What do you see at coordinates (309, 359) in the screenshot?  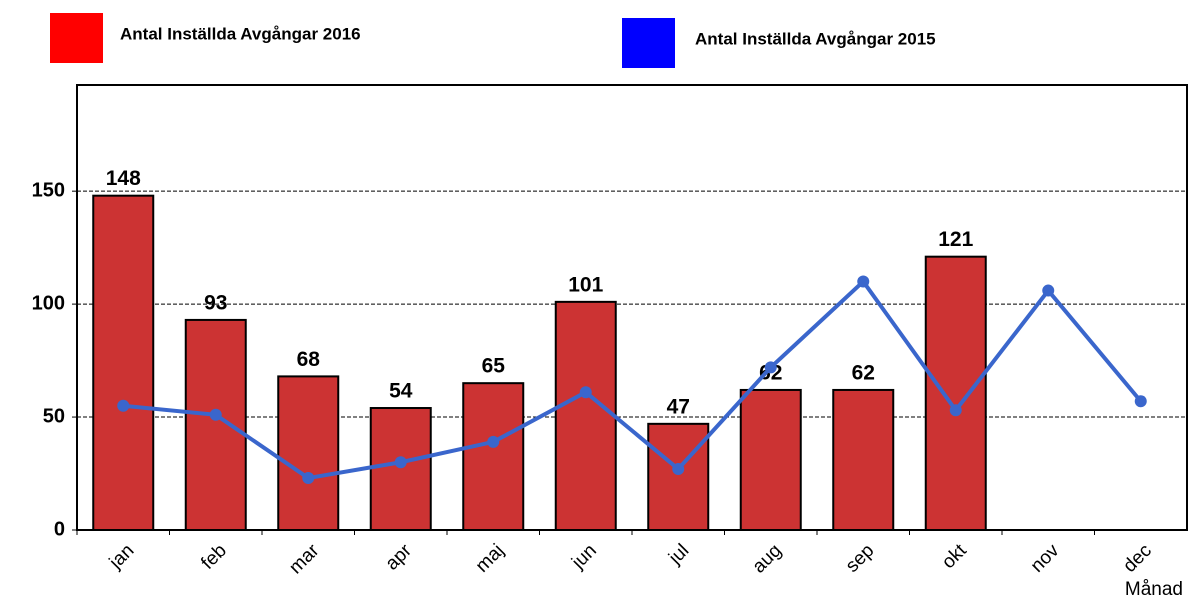 I see `data-label: 68` at bounding box center [309, 359].